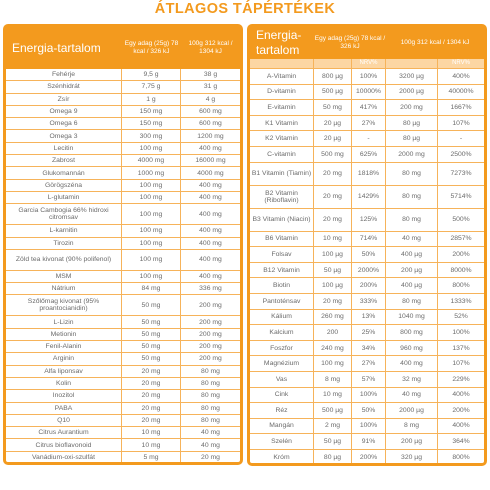  I want to click on serving-value: 800 µg, so click(333, 77).